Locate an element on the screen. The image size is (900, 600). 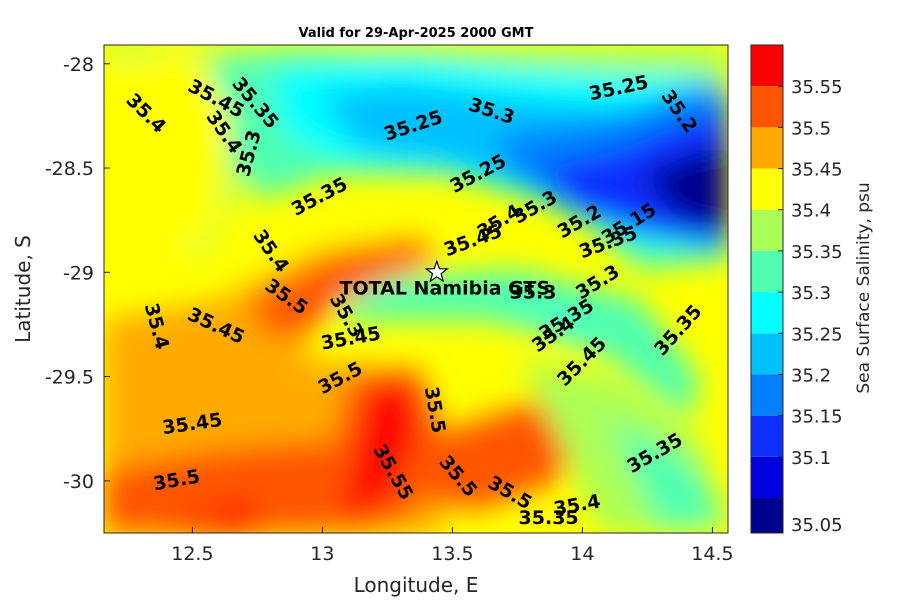
colorbar-tick-label: 35.35 is located at coordinates (817, 252).